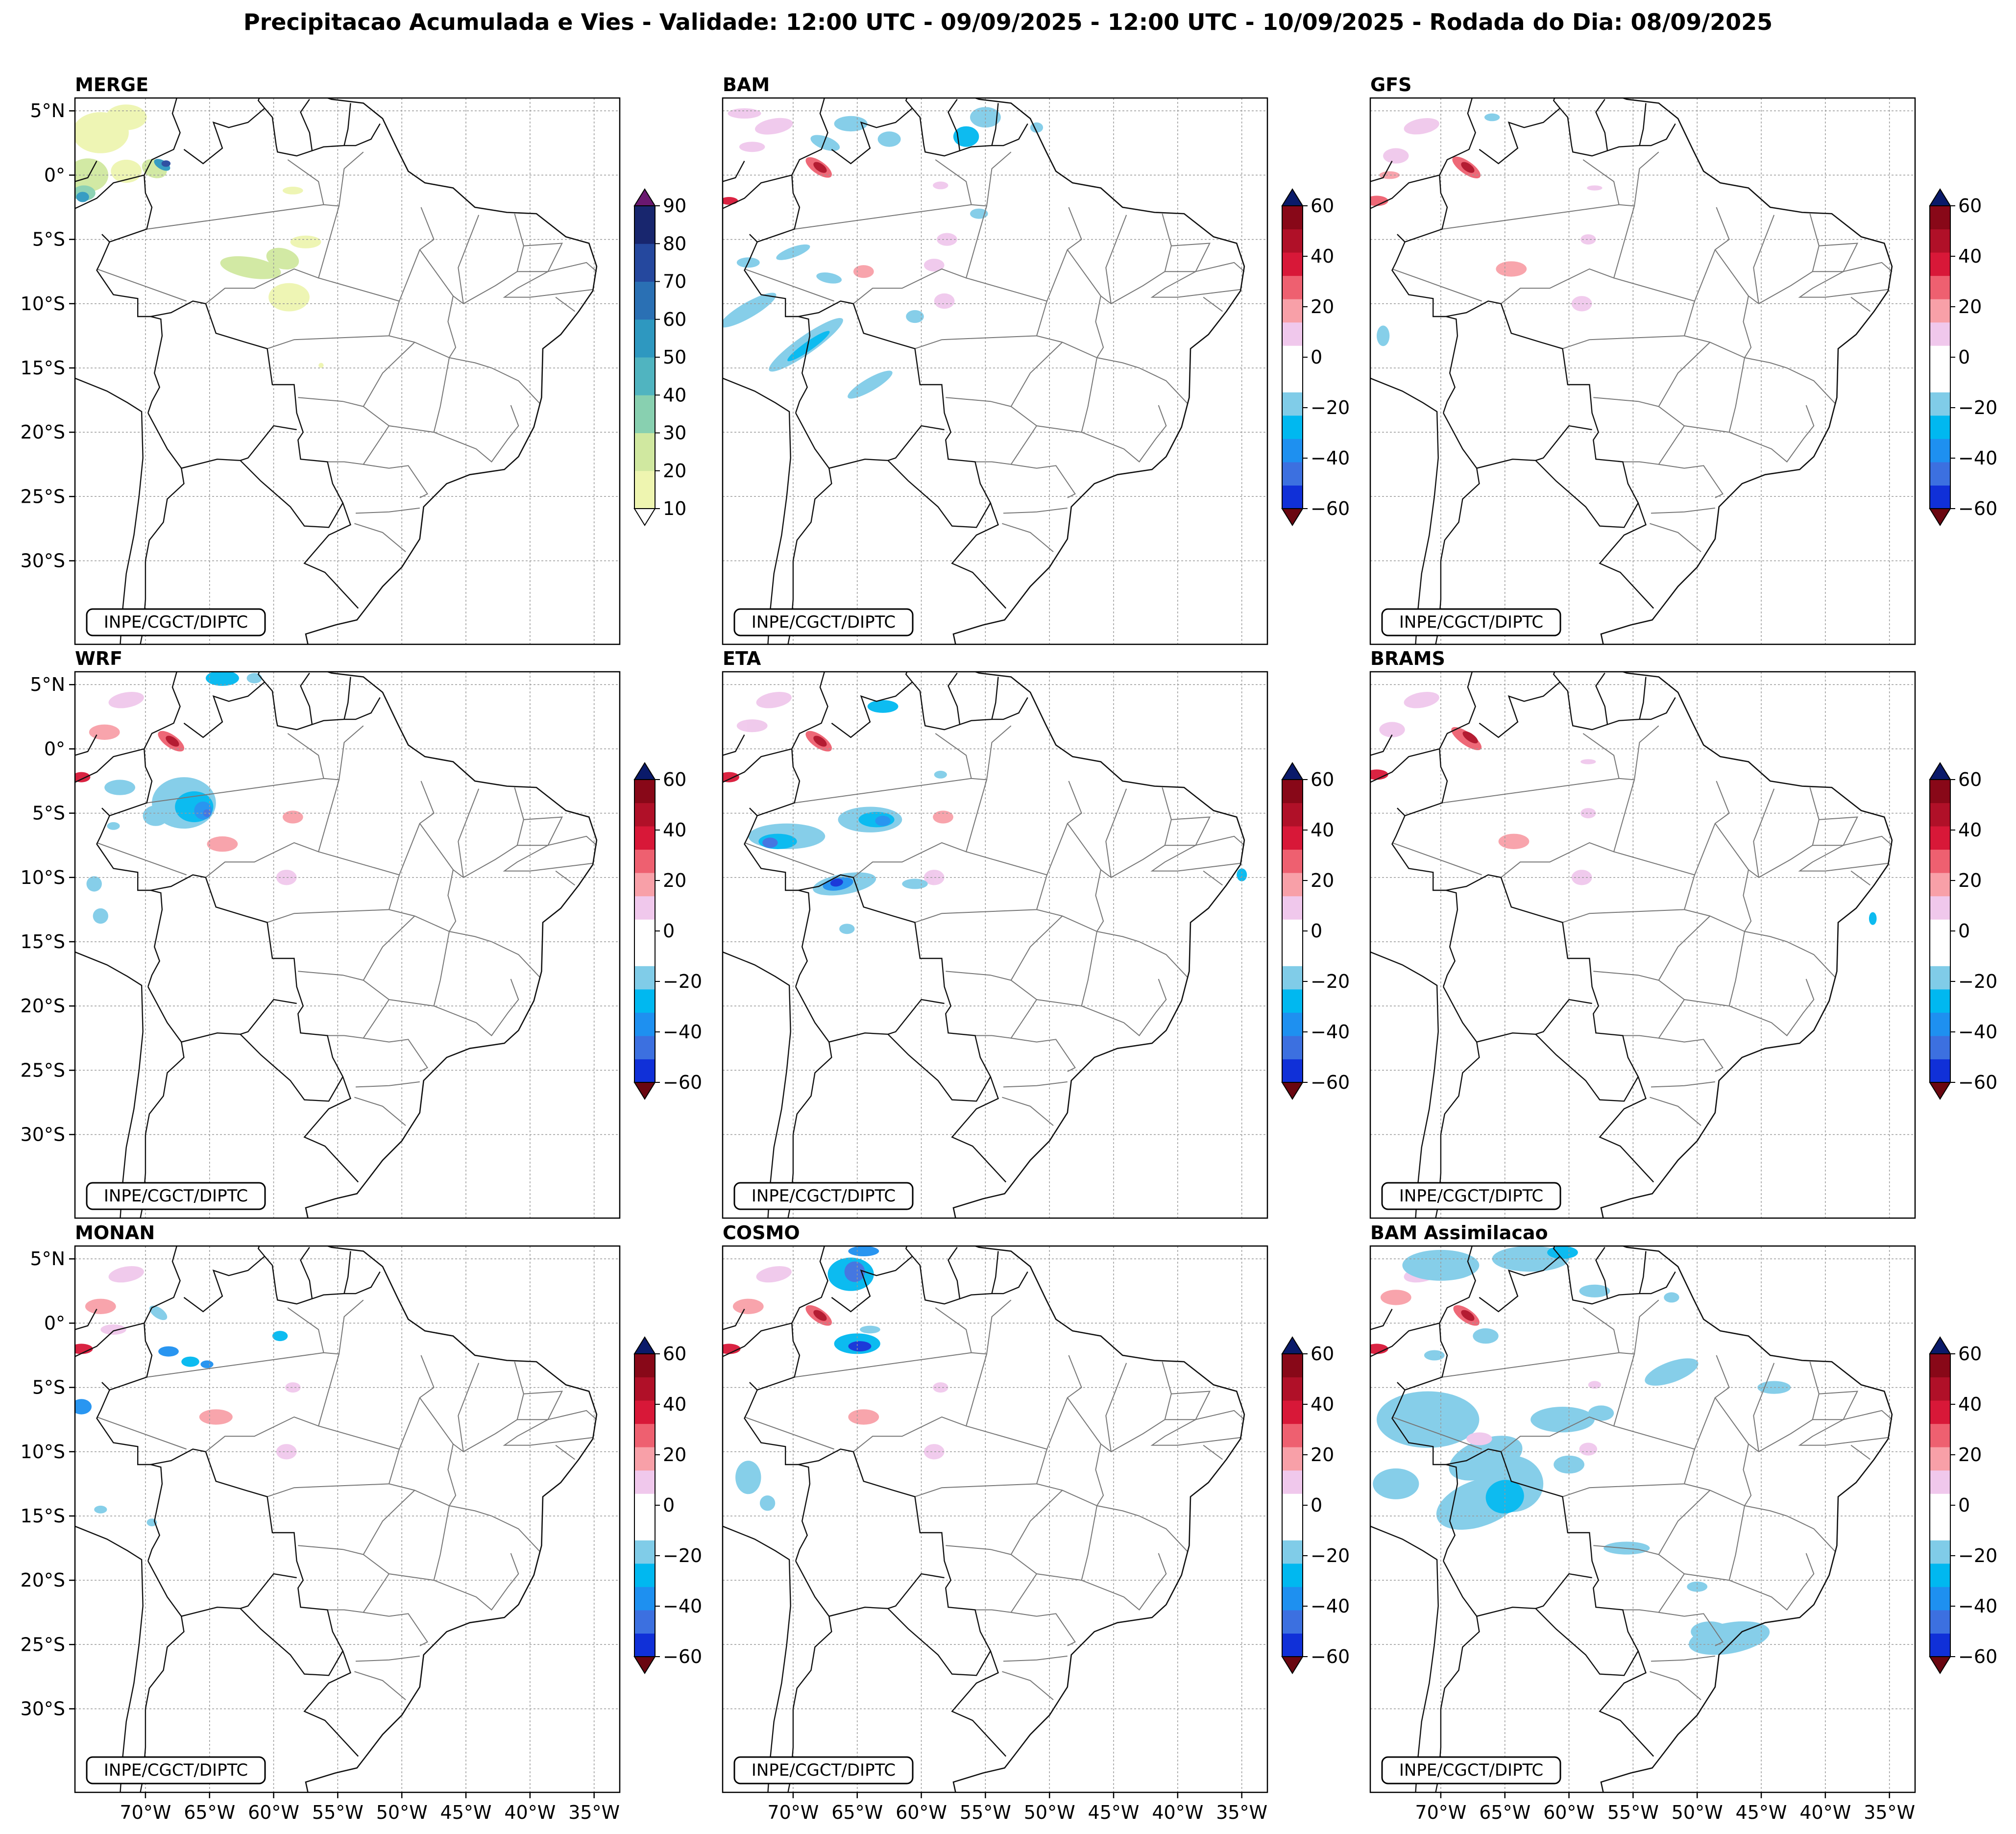 Image resolution: width=2016 pixels, height=1834 pixels. What do you see at coordinates (43, 877) in the screenshot?
I see `lat-label: 10°S` at bounding box center [43, 877].